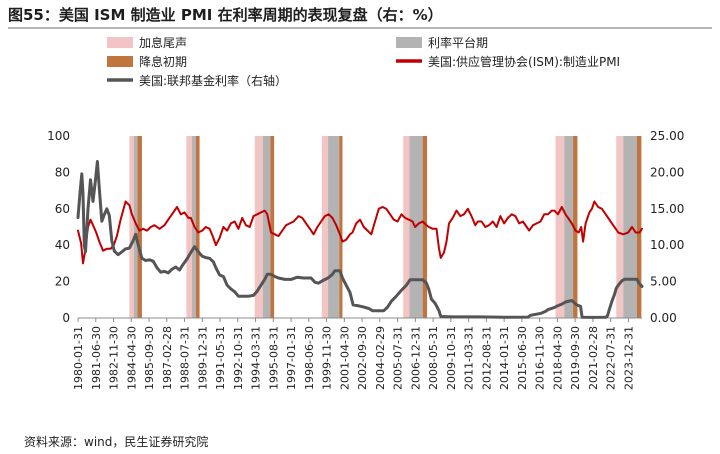  What do you see at coordinates (593, 358) in the screenshot?
I see `x-tick-label: 2021-02-28` at bounding box center [593, 358].